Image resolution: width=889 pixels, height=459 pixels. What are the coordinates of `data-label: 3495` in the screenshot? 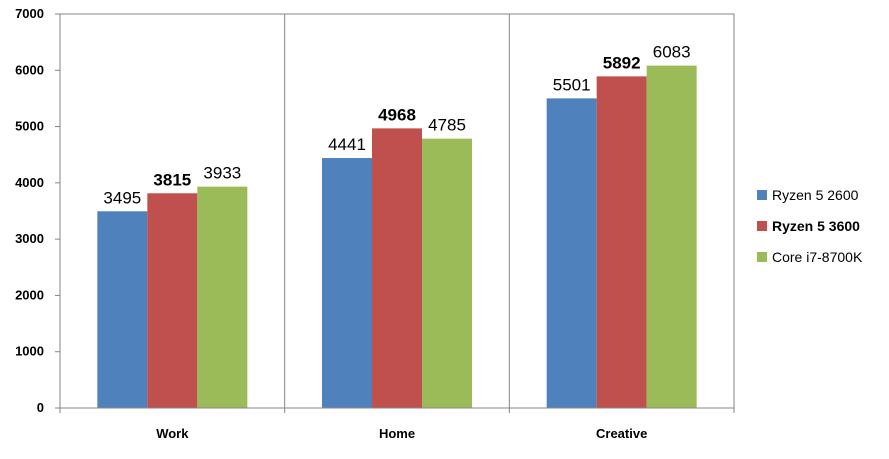 It's located at (122, 197).